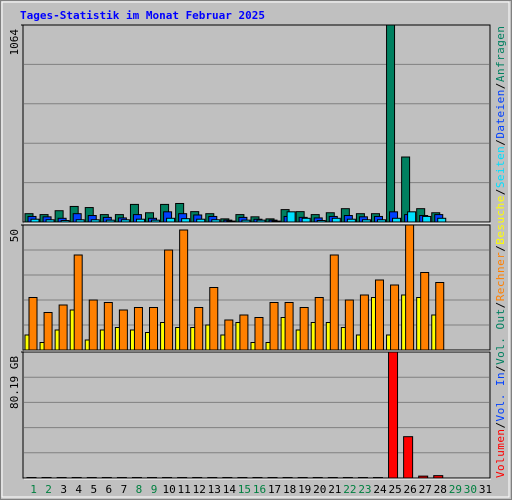 The height and width of the screenshot is (500, 512). What do you see at coordinates (184, 489) in the screenshot?
I see `x-tick-label: 11` at bounding box center [184, 489].